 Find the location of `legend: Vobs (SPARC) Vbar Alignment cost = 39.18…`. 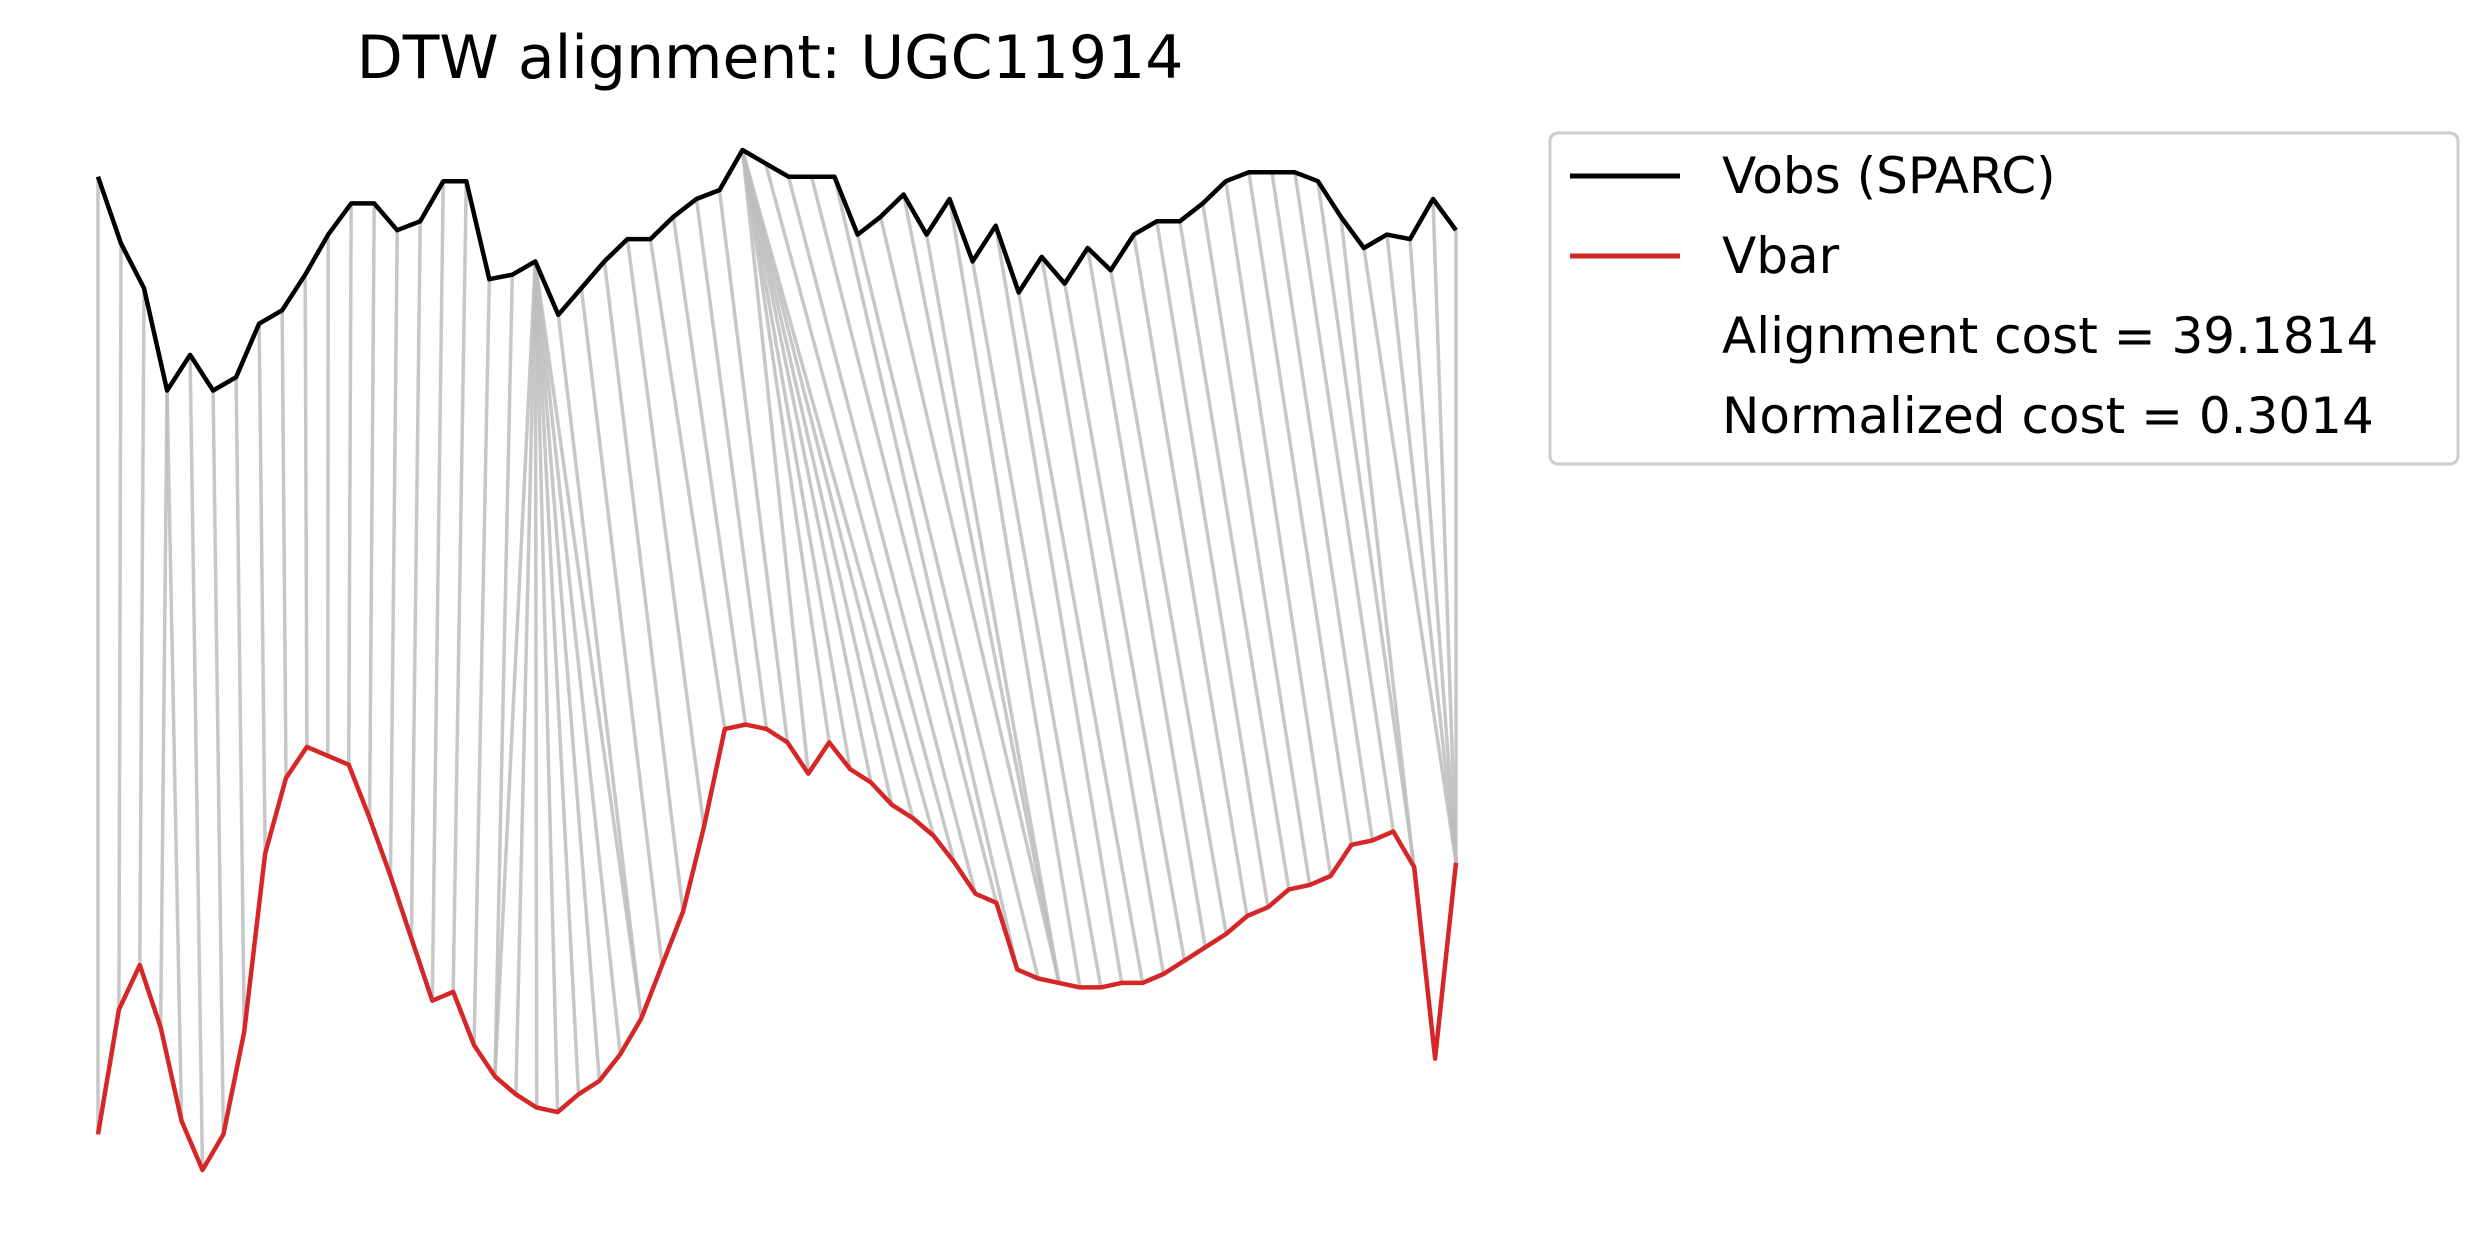

legend: Vobs (SPARC) Vbar Alignment cost = 39.18… is located at coordinates (2004, 298).